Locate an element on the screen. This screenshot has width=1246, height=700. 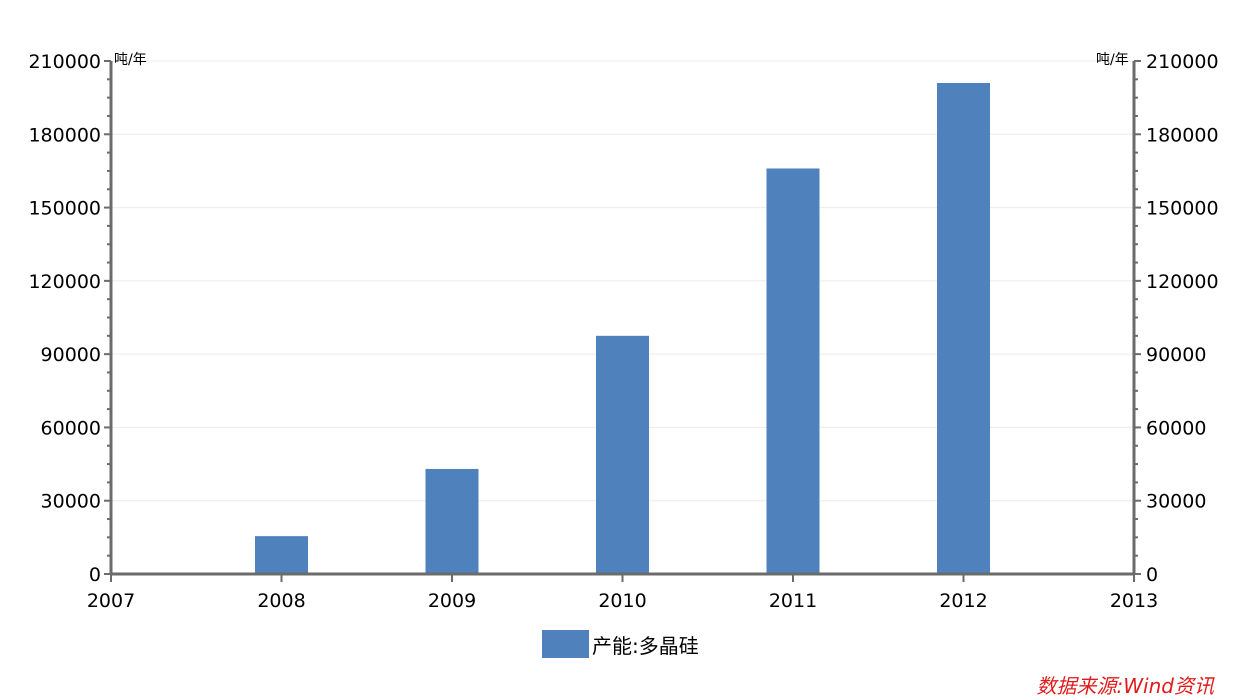
x-tick-label: 2007 is located at coordinates (111, 601).